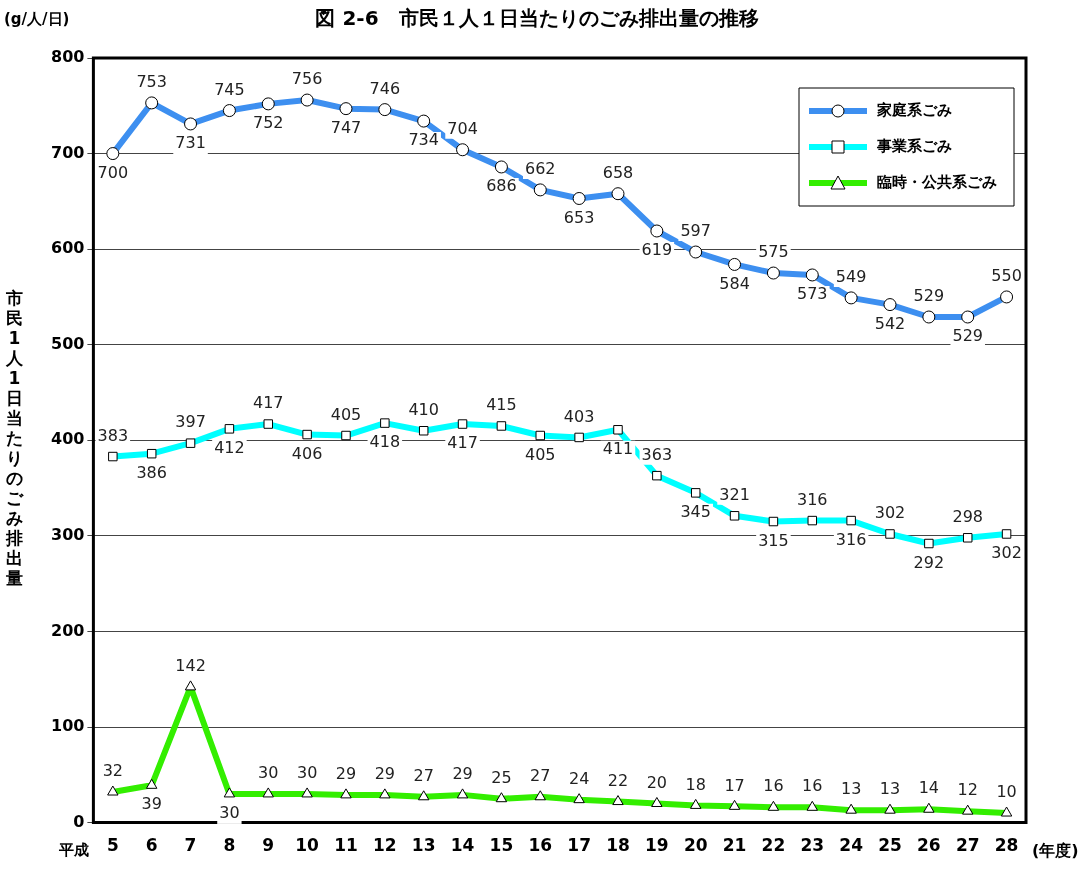  I want to click on x-tick-label: 24, so click(851, 845).